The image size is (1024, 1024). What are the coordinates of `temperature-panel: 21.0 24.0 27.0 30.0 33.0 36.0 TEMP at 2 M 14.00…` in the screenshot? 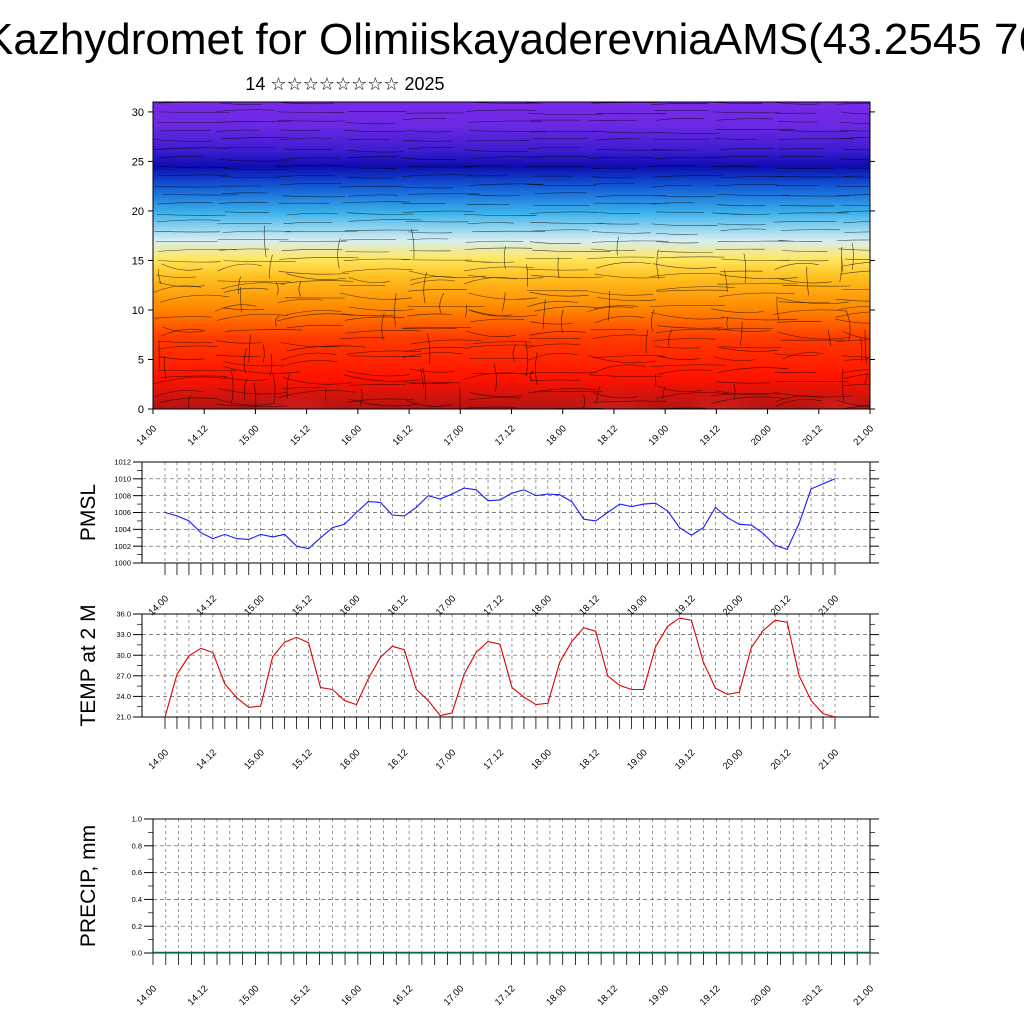 It's located at (478, 688).